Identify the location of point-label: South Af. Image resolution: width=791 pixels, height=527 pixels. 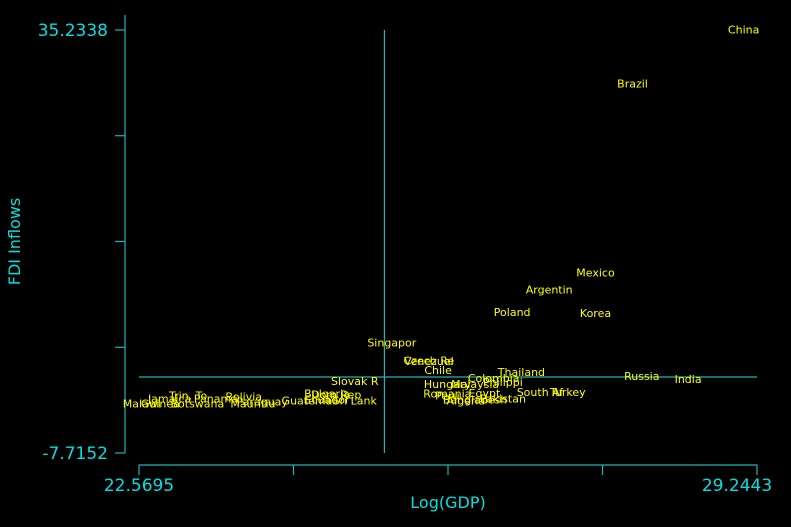
(541, 392).